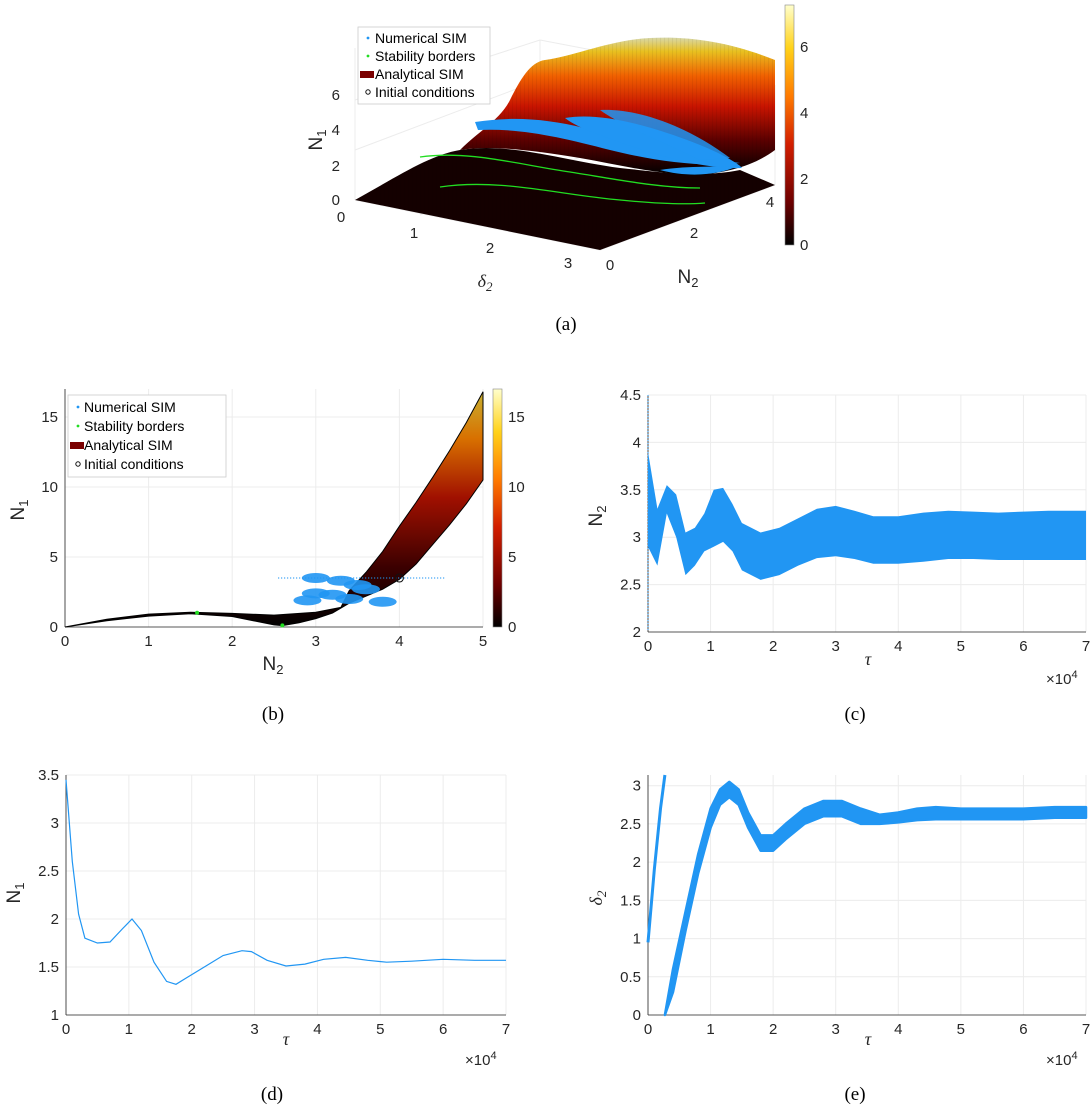 This screenshot has width=1092, height=1112. I want to click on panel-e-ticks: 0 1 2 3 4 5 6 7 0 0.5 1 1.5 2 2.5 3, so click(855, 908).